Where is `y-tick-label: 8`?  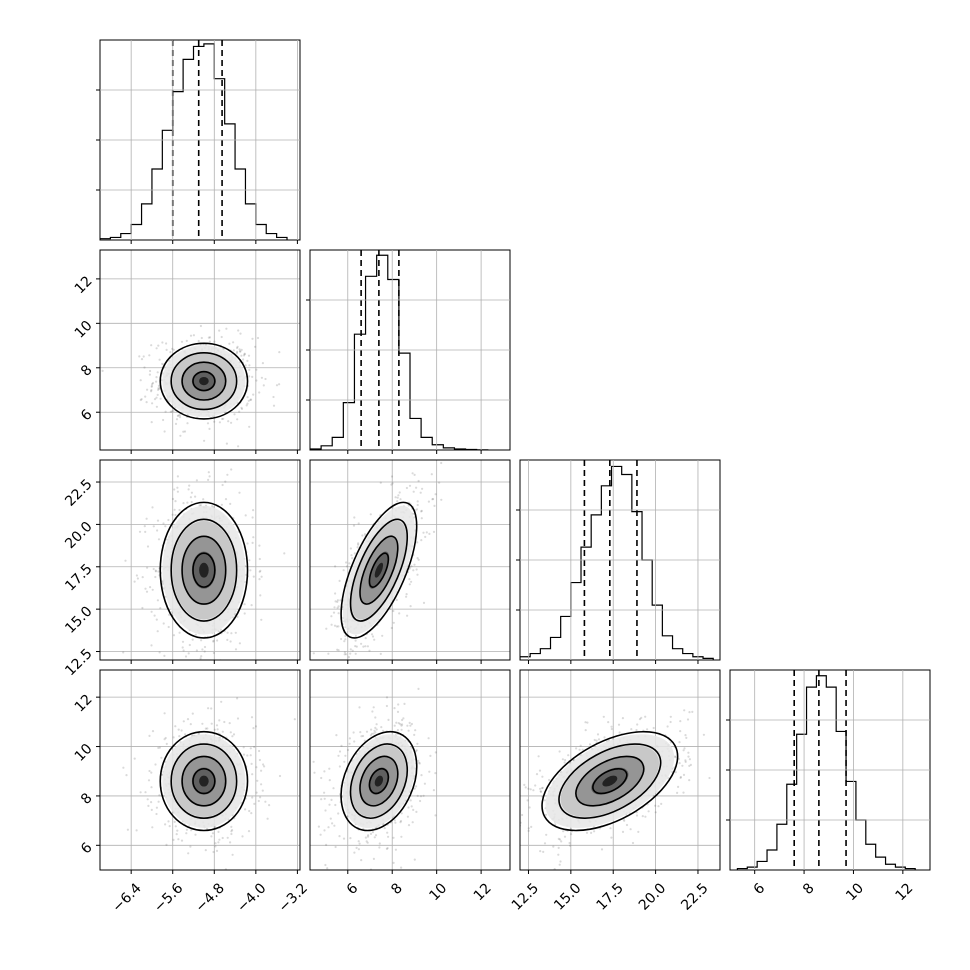
y-tick-label: 8 is located at coordinates (87, 371).